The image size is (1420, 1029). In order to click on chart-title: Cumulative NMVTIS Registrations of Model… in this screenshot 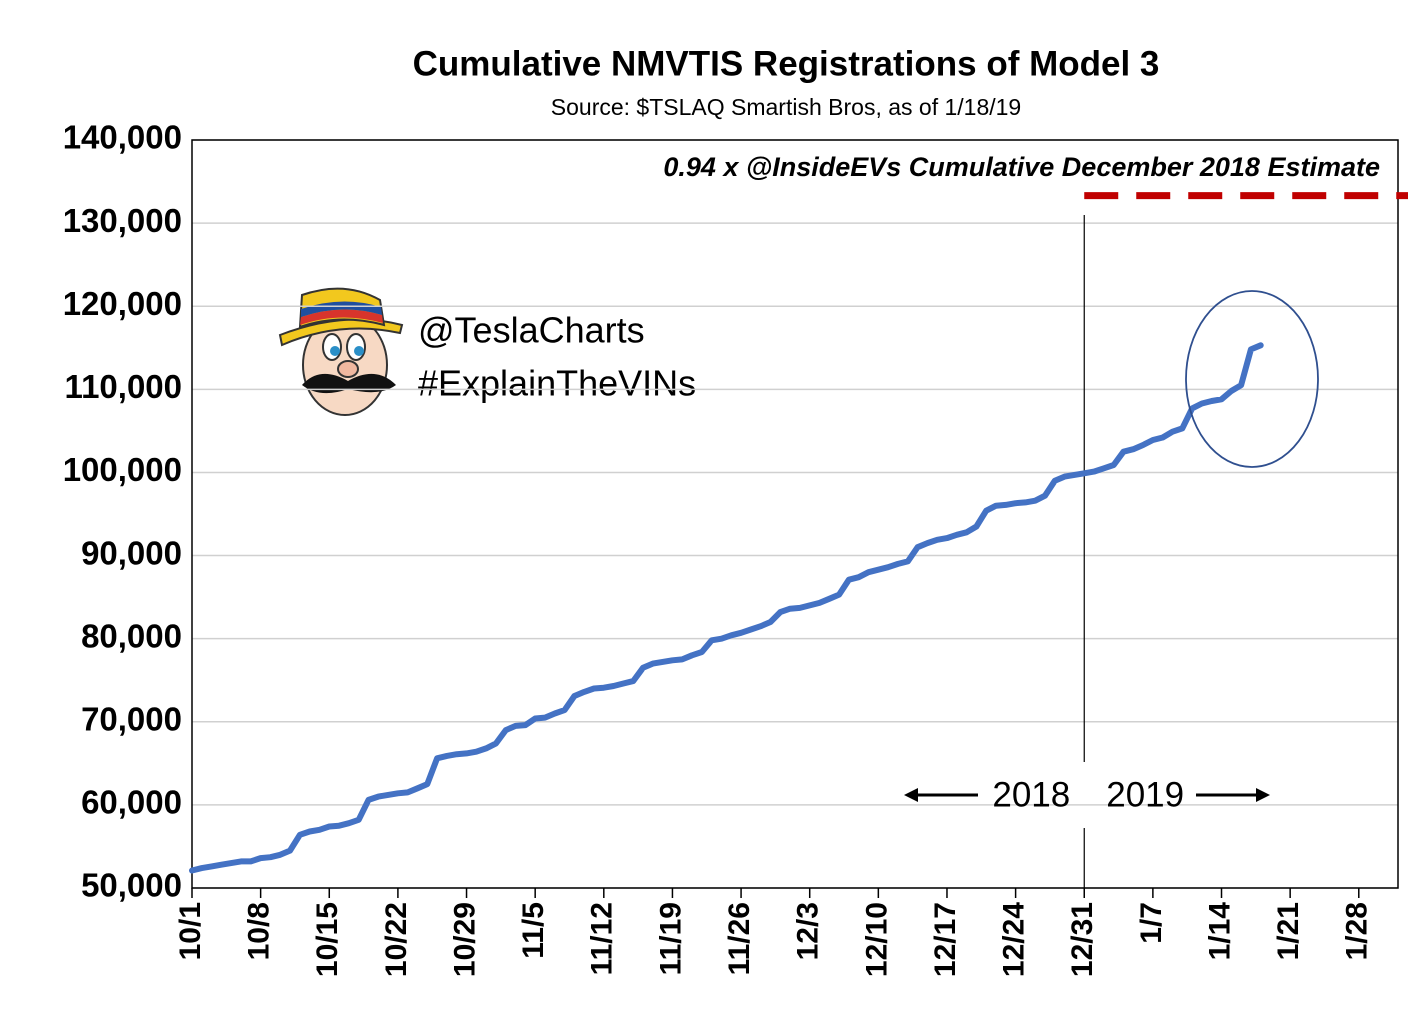, I will do `click(786, 63)`.